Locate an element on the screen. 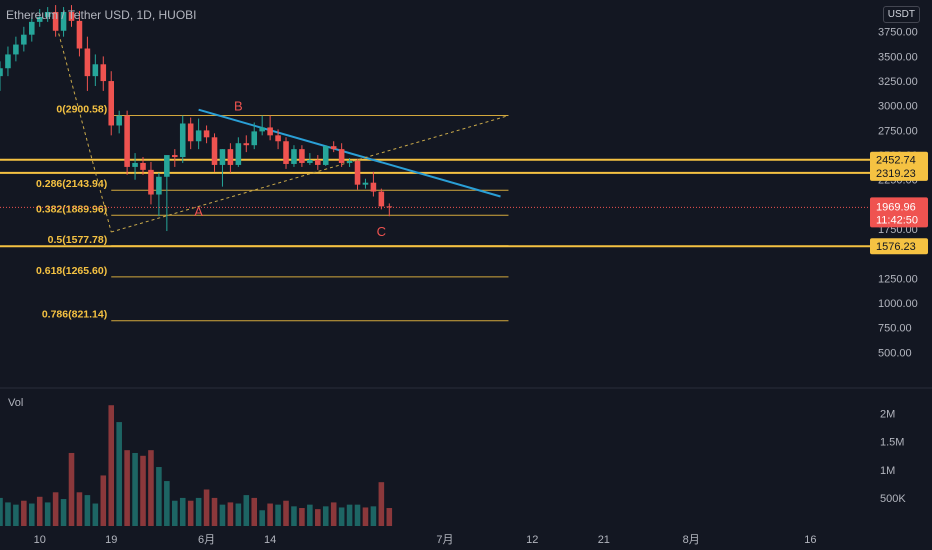 The width and height of the screenshot is (932, 550). time-tick-label: 14 is located at coordinates (270, 540).